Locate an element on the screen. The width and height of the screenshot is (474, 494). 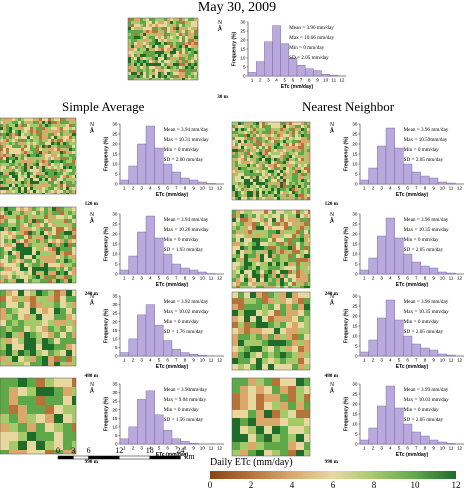
y-tick-label: 10 is located at coordinates (115, 164).